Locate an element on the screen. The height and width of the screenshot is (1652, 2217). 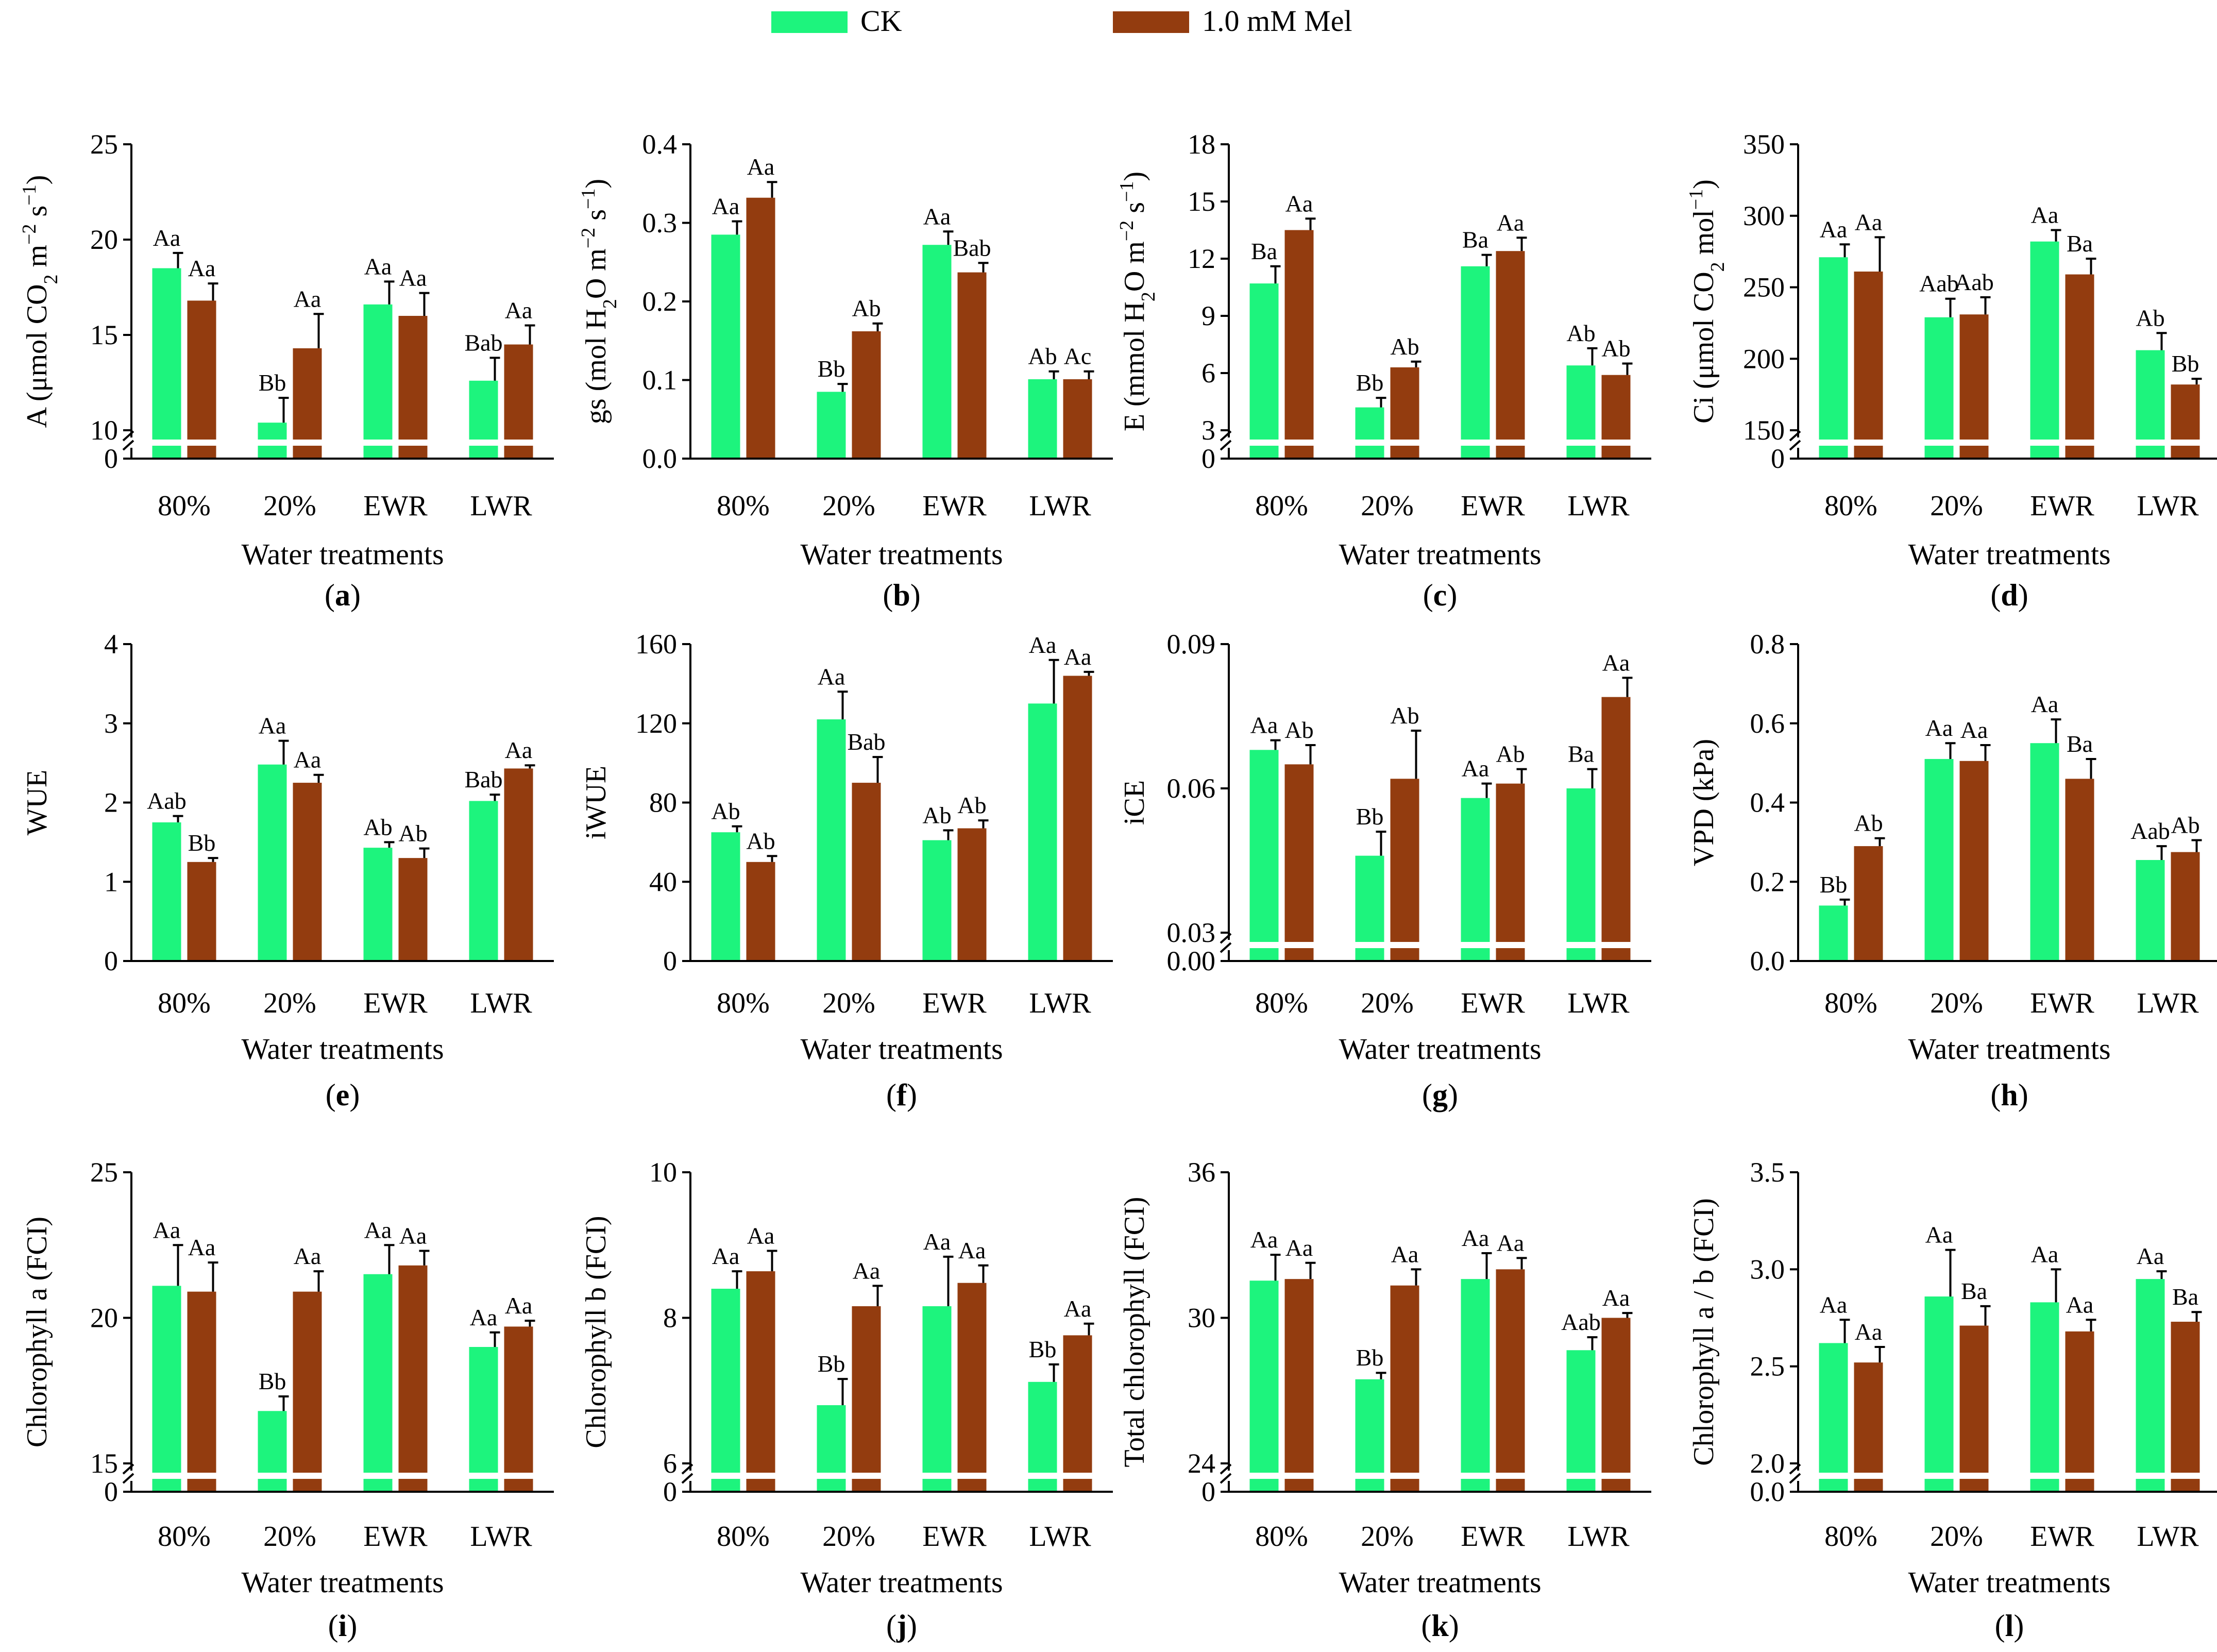
sig-label-j-ck-2: Aa is located at coordinates (937, 1241).